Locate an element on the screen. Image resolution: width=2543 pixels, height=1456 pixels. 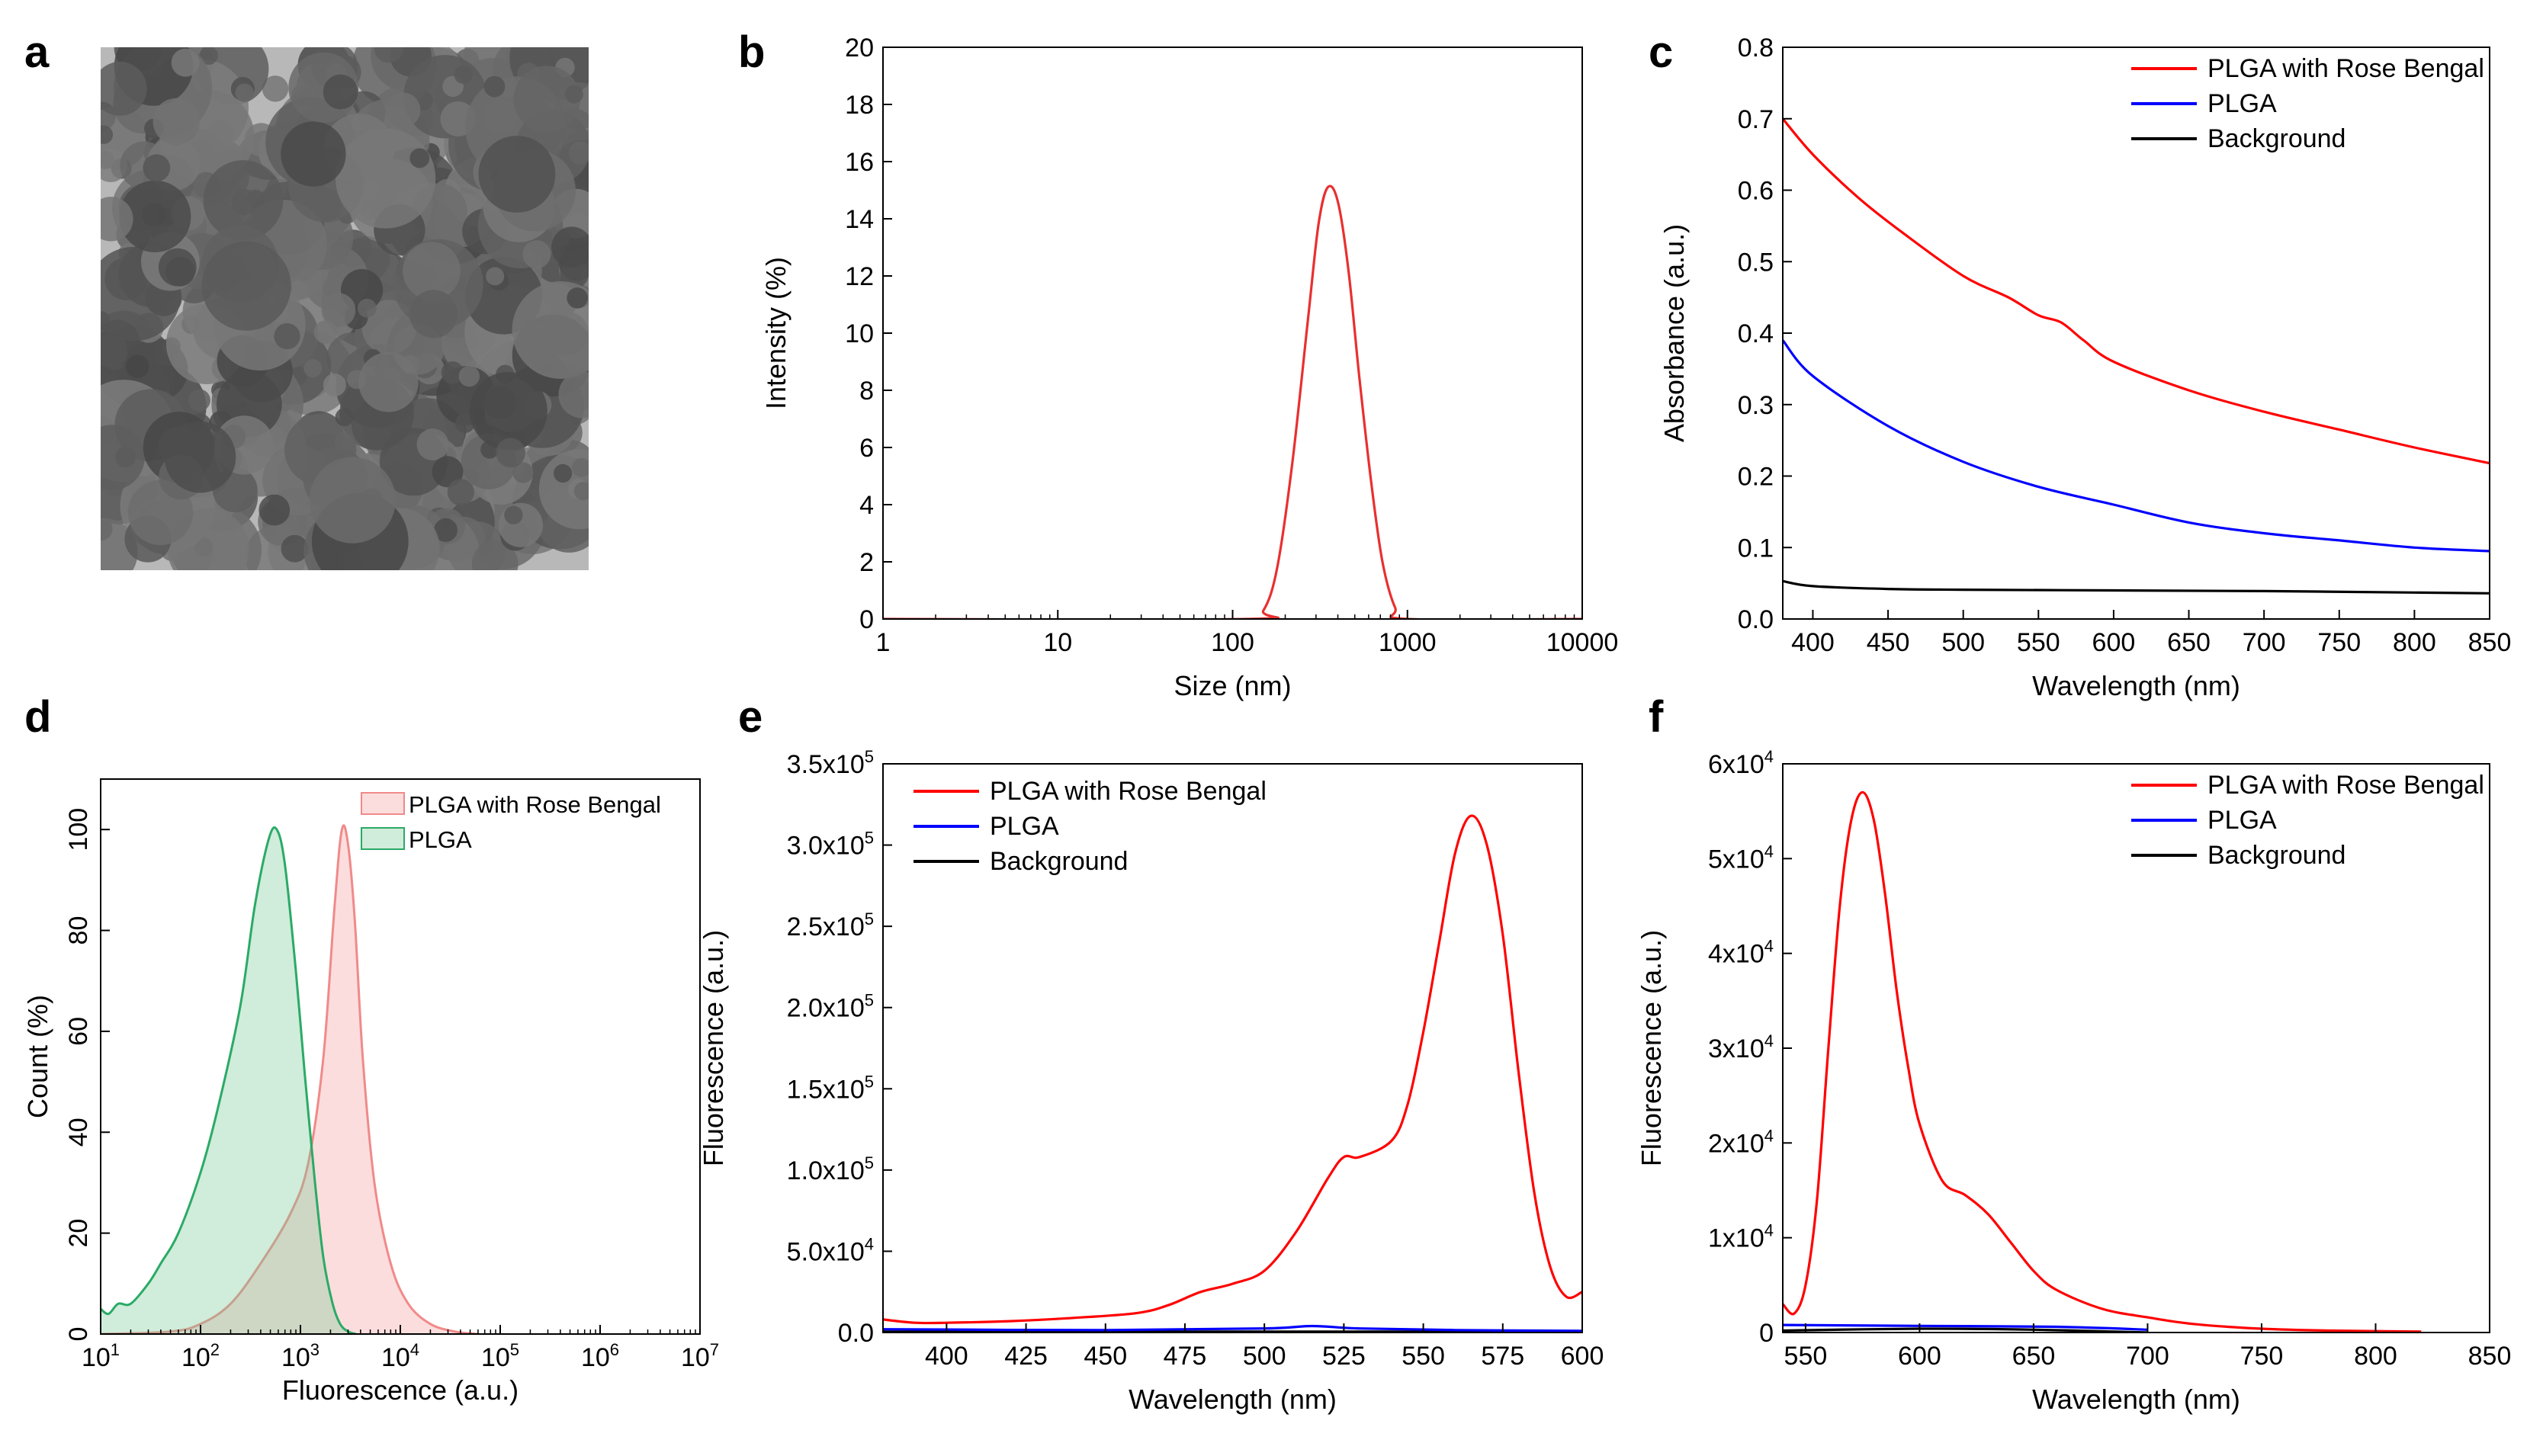
y-tick-label: 4x10⁴ is located at coordinates (1741, 953).